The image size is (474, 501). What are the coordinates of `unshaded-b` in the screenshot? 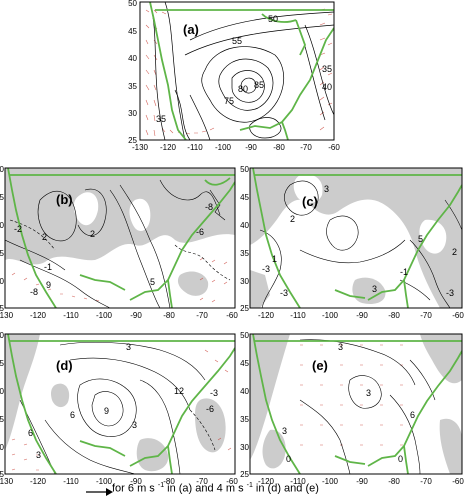 It's located at (112, 212).